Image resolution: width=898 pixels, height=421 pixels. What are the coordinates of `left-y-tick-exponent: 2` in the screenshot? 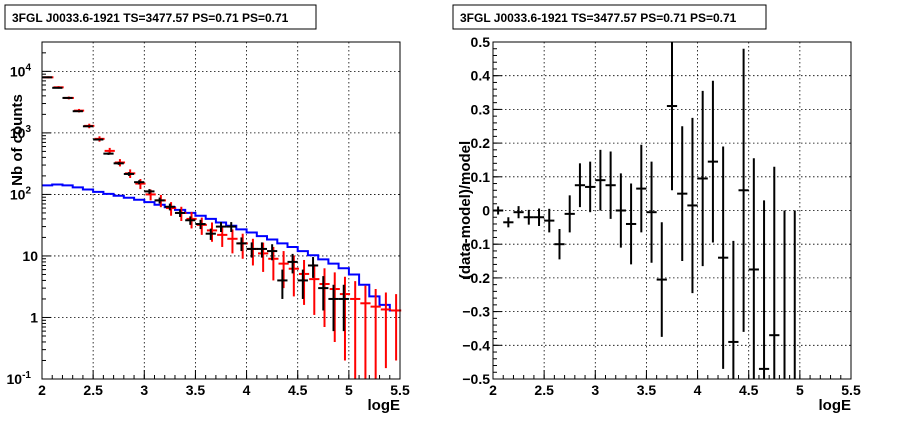 It's located at (28, 190).